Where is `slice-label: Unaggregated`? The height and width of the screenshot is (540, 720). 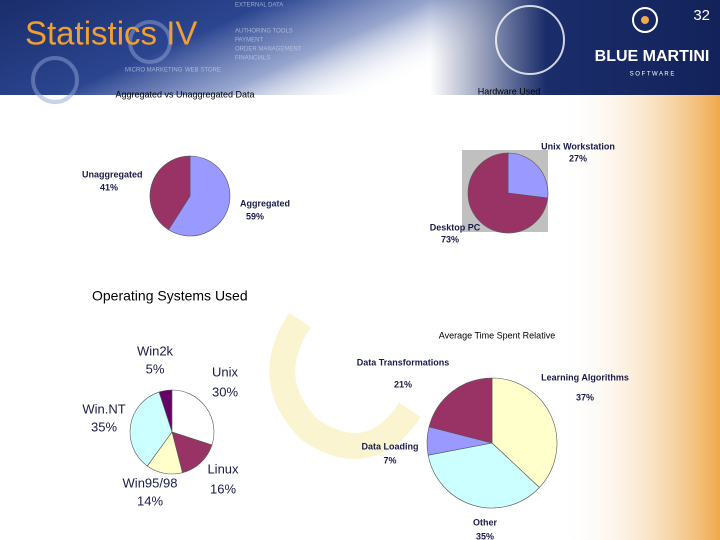 slice-label: Unaggregated is located at coordinates (112, 174).